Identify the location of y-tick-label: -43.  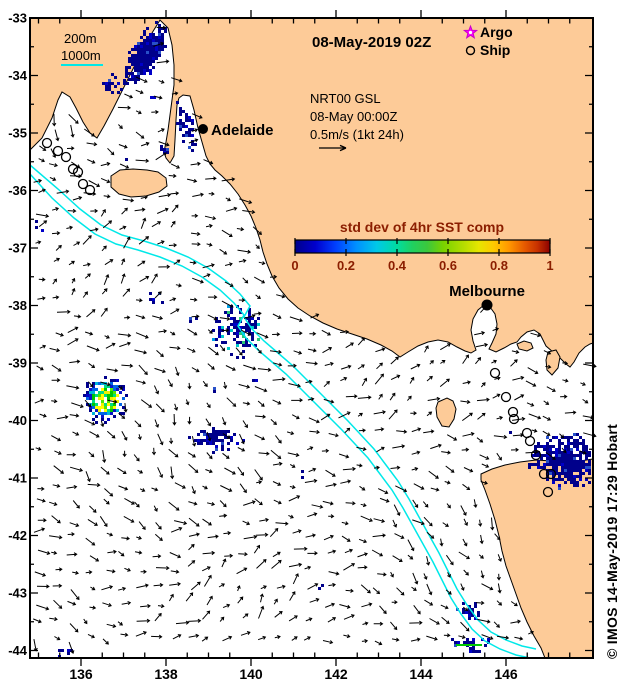
(17, 593).